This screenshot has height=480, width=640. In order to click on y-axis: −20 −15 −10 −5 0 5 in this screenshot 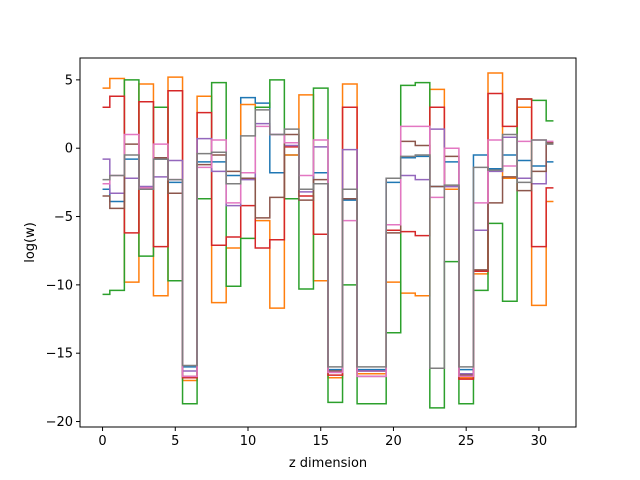, I will do `click(63, 251)`.